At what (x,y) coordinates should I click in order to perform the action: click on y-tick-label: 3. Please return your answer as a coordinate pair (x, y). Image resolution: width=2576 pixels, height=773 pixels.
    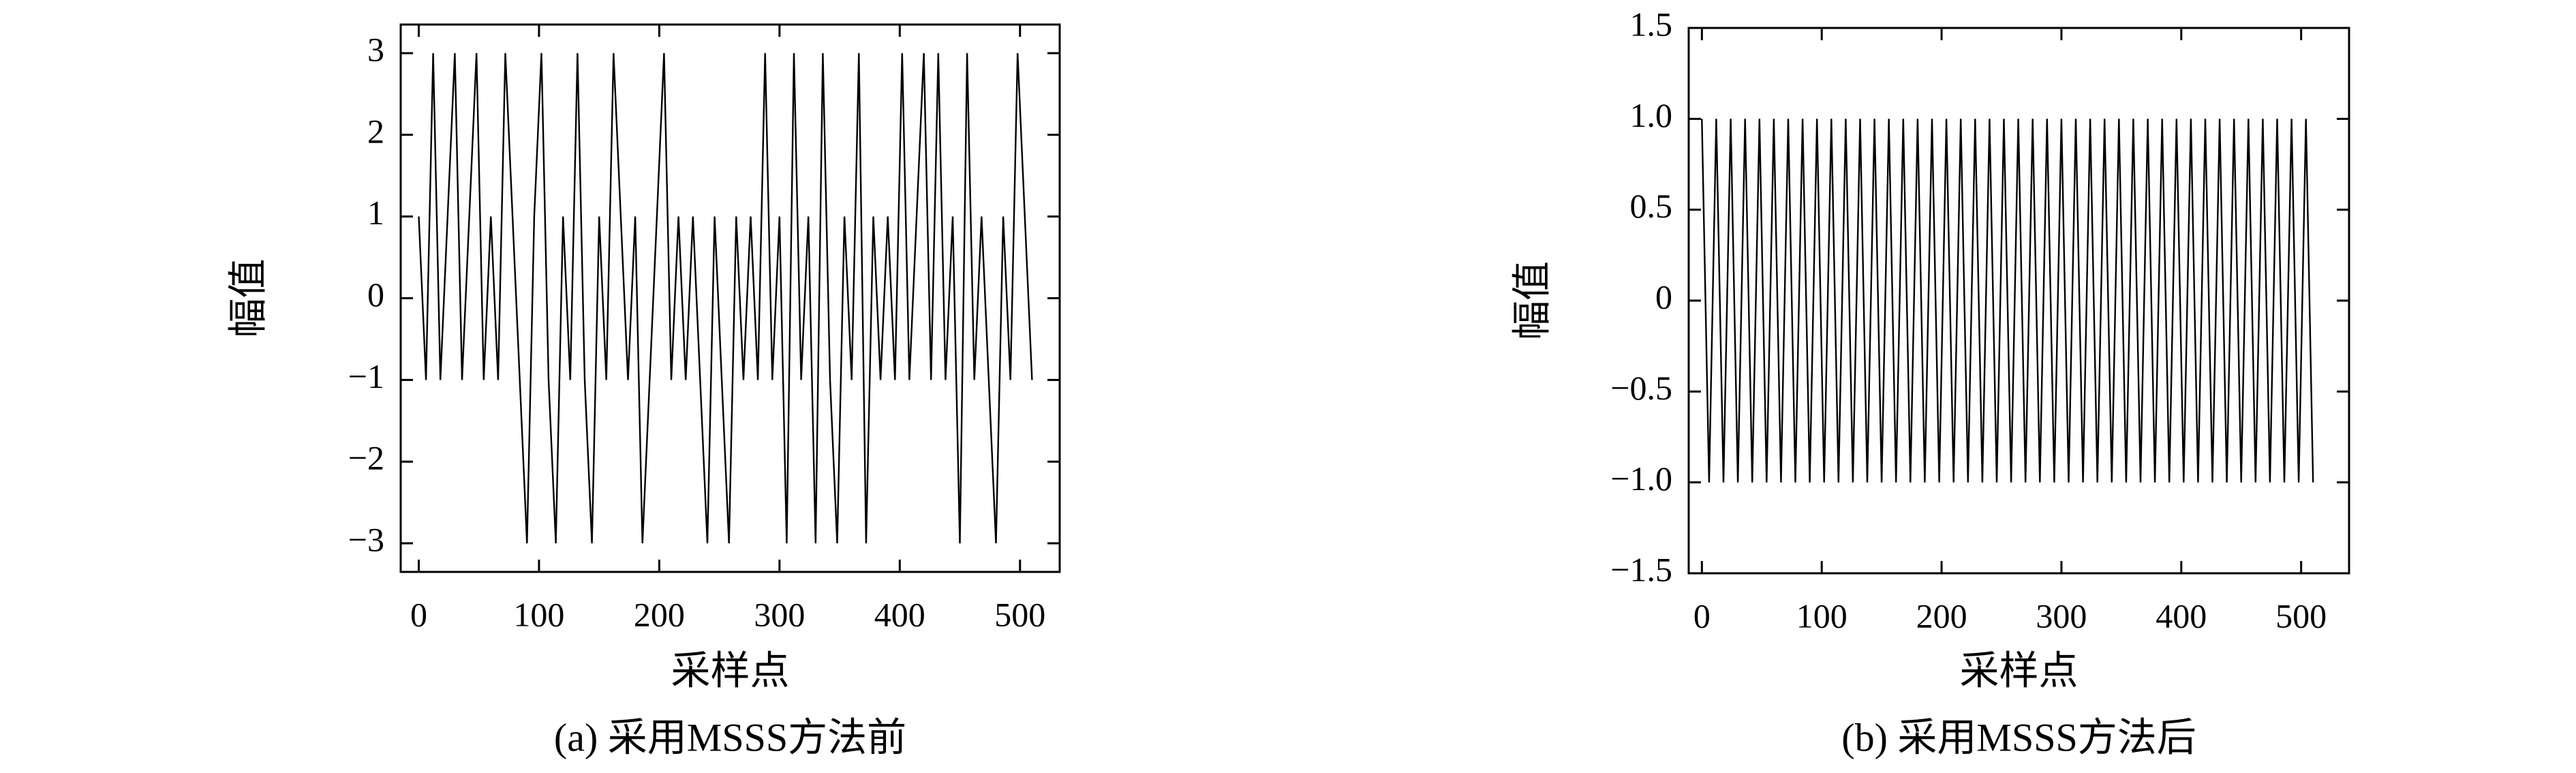
    Looking at the image, I should click on (375, 49).